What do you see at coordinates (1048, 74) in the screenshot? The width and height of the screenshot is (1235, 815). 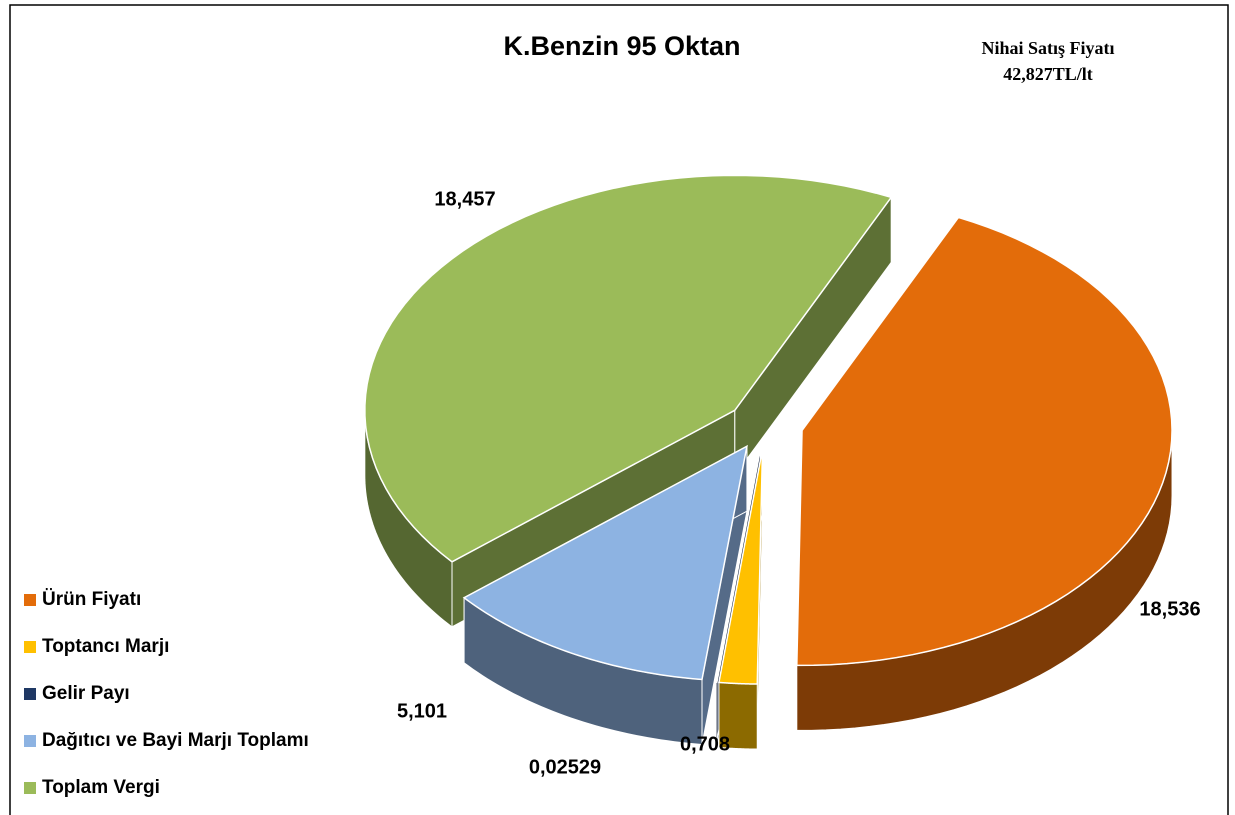 I see `annotation: 42,827TL/lt` at bounding box center [1048, 74].